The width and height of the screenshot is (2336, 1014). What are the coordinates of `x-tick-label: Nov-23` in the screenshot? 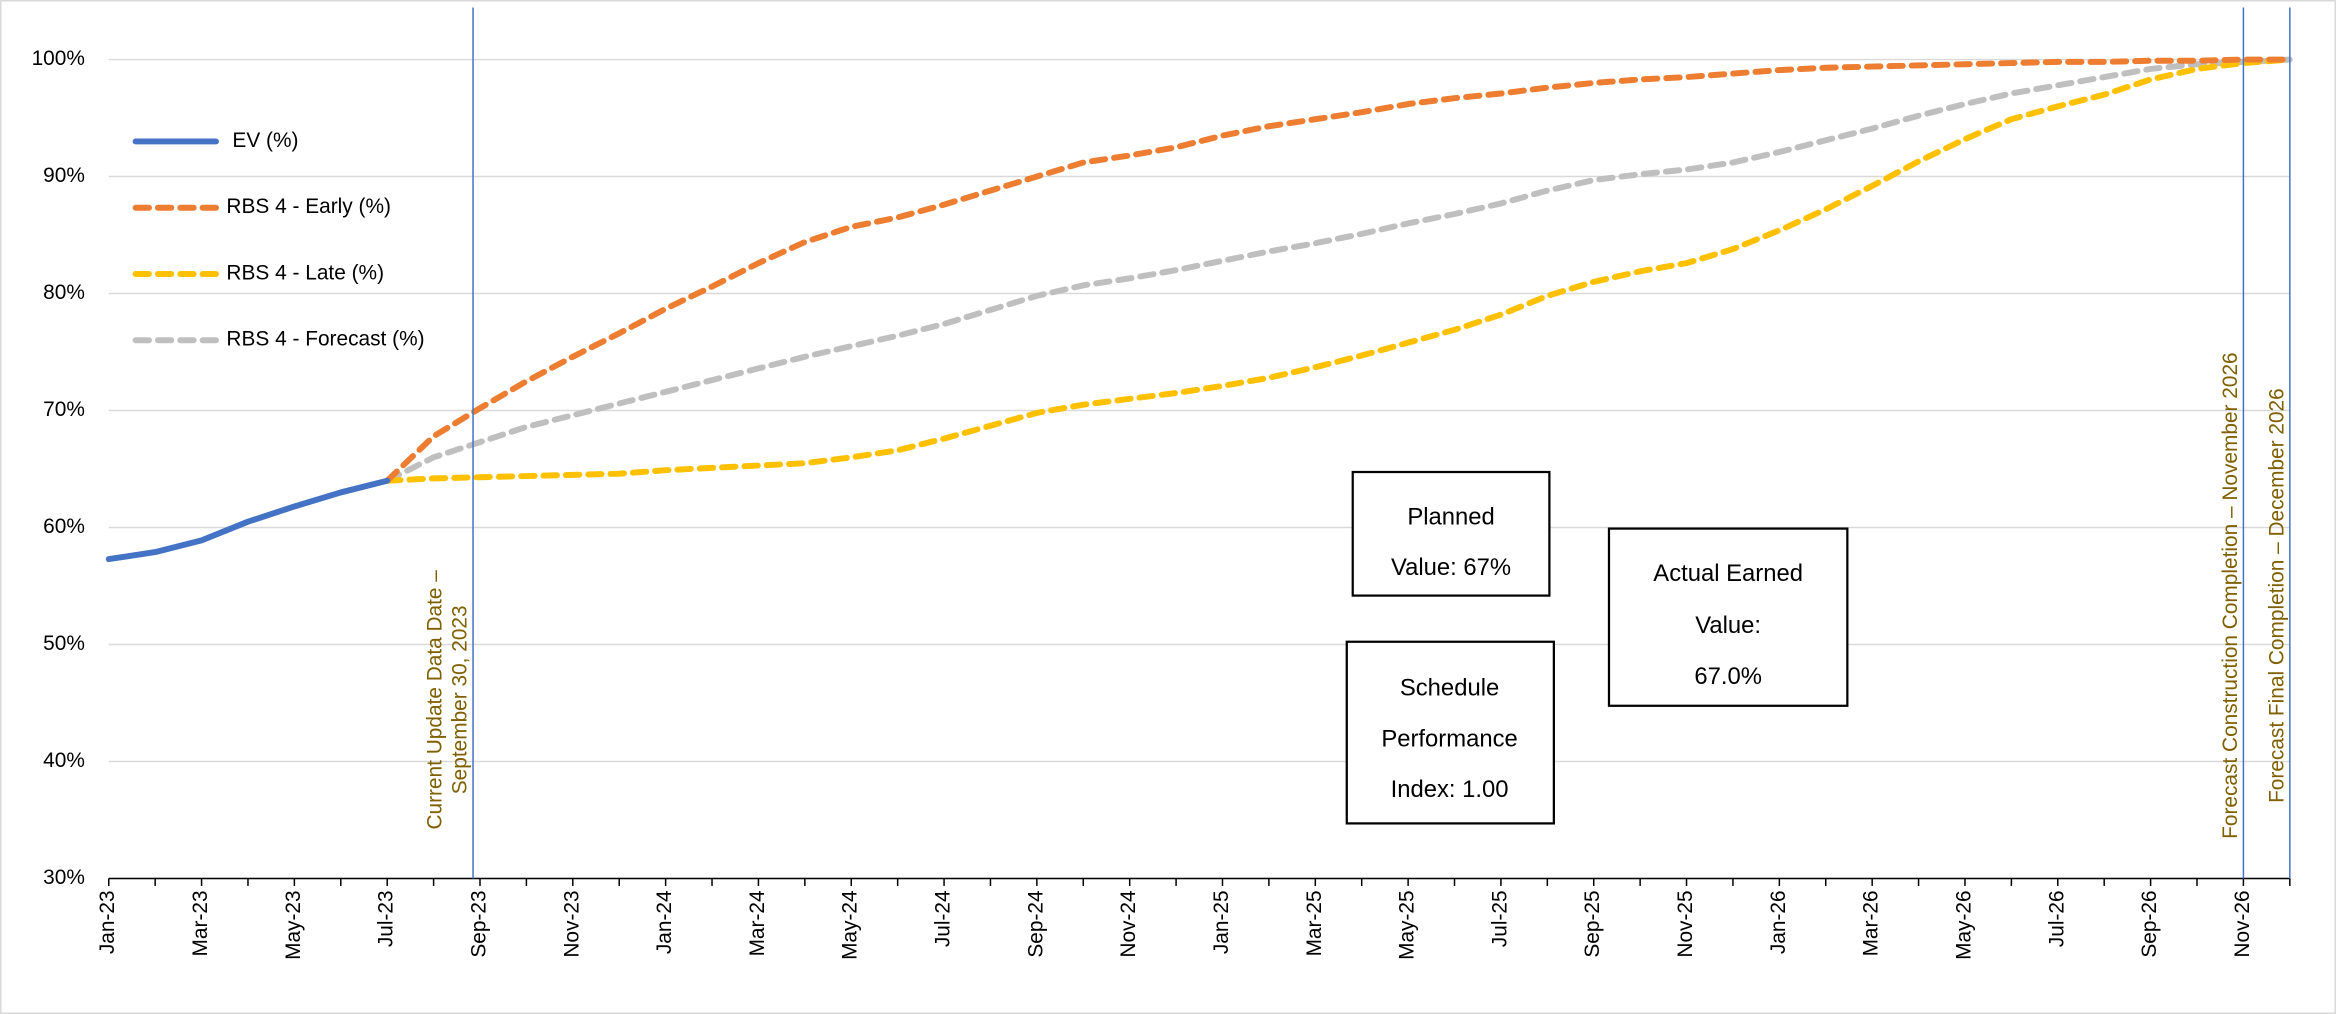 It's located at (571, 923).